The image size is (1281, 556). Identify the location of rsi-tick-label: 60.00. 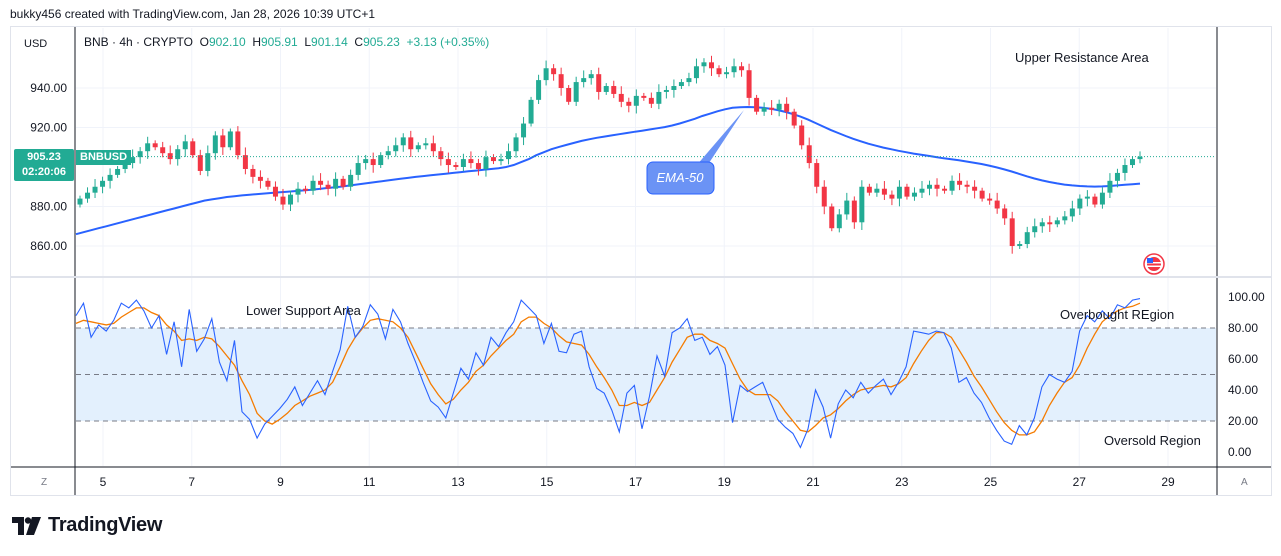
(1243, 359).